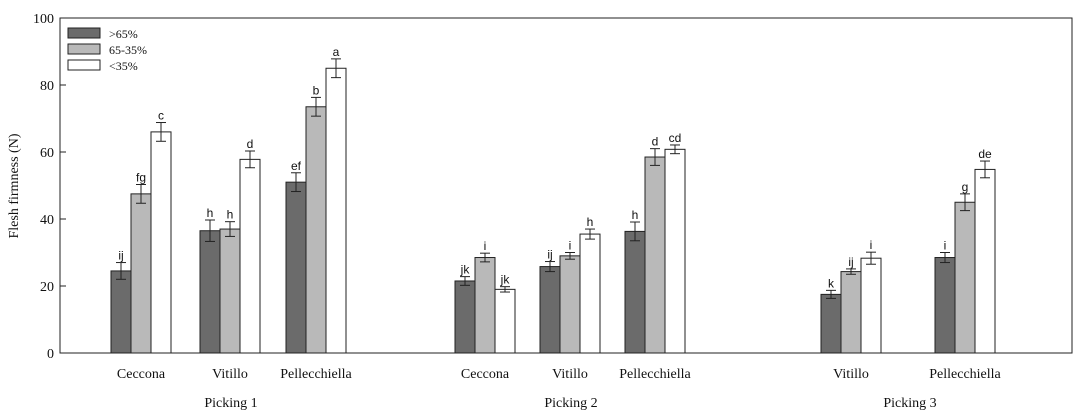 The image size is (1079, 414). What do you see at coordinates (47, 220) in the screenshot?
I see `y-tick-label: 40` at bounding box center [47, 220].